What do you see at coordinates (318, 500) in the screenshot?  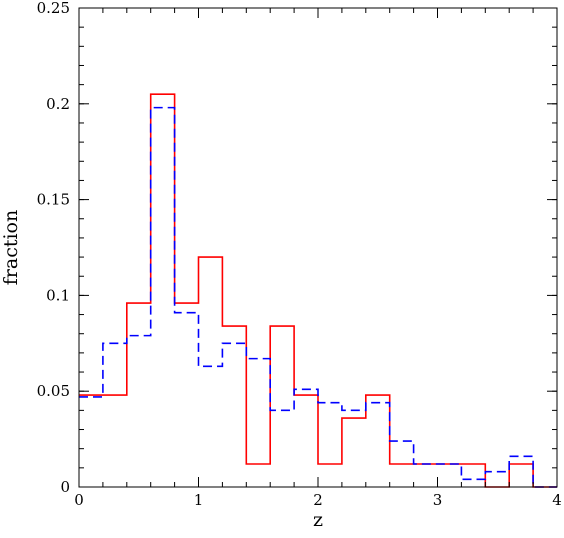 I see `x-tick-label: 2` at bounding box center [318, 500].